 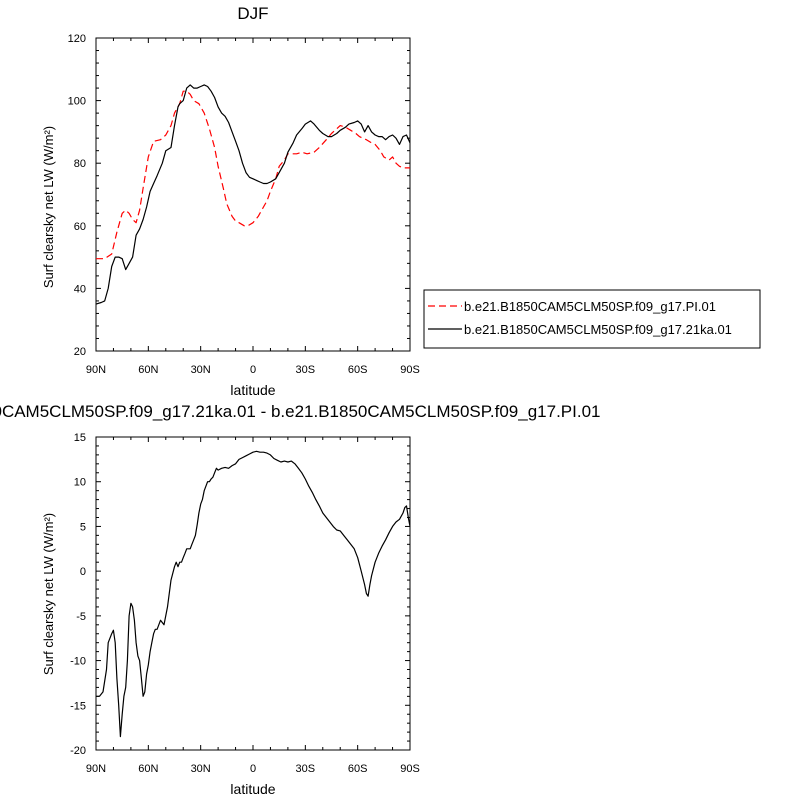 What do you see at coordinates (81, 617) in the screenshot?
I see `y-tick-label: -5` at bounding box center [81, 617].